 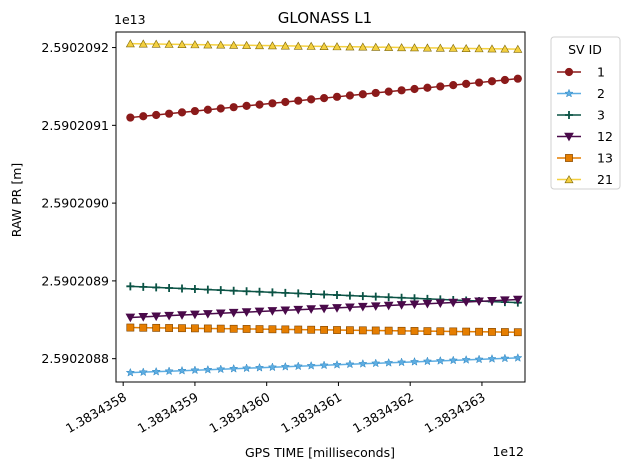 I want to click on legend-item-2: 2, so click(x=581, y=93).